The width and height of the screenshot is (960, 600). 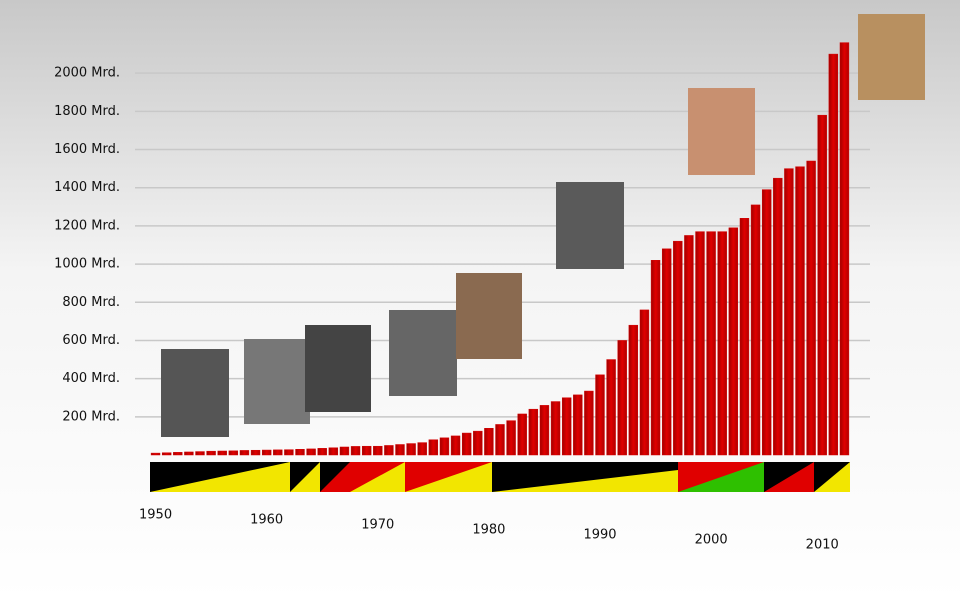 I want to click on x-tick-label: 1970, so click(x=377, y=525).